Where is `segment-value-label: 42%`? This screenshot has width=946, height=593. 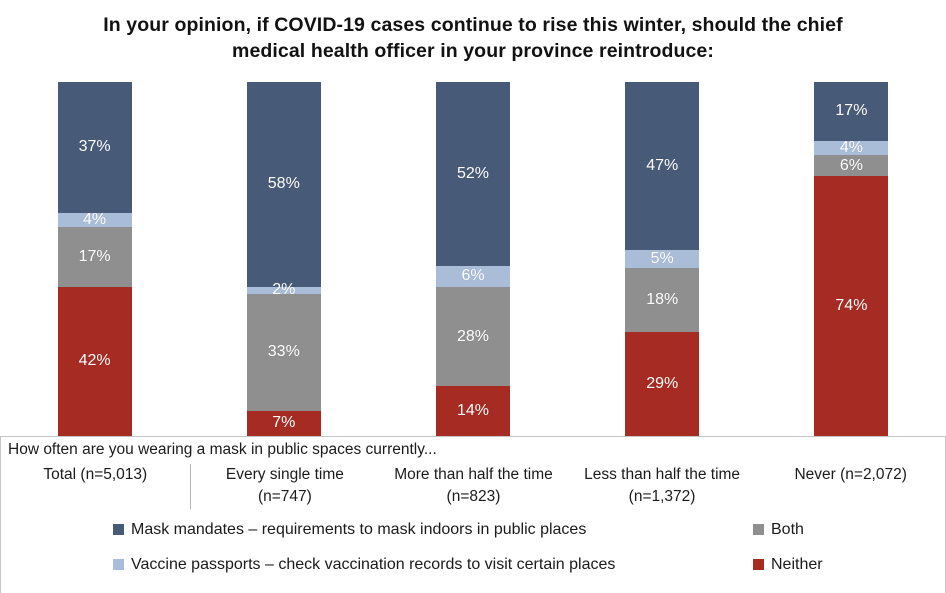 segment-value-label: 42% is located at coordinates (94, 361).